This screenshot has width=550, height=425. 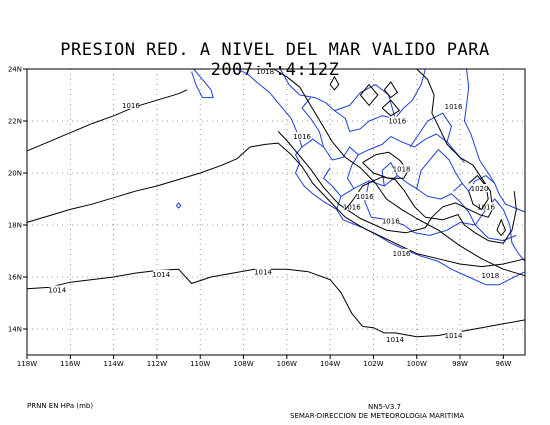 What do you see at coordinates (373, 364) in the screenshot?
I see `lon-tick-label: 102W` at bounding box center [373, 364].